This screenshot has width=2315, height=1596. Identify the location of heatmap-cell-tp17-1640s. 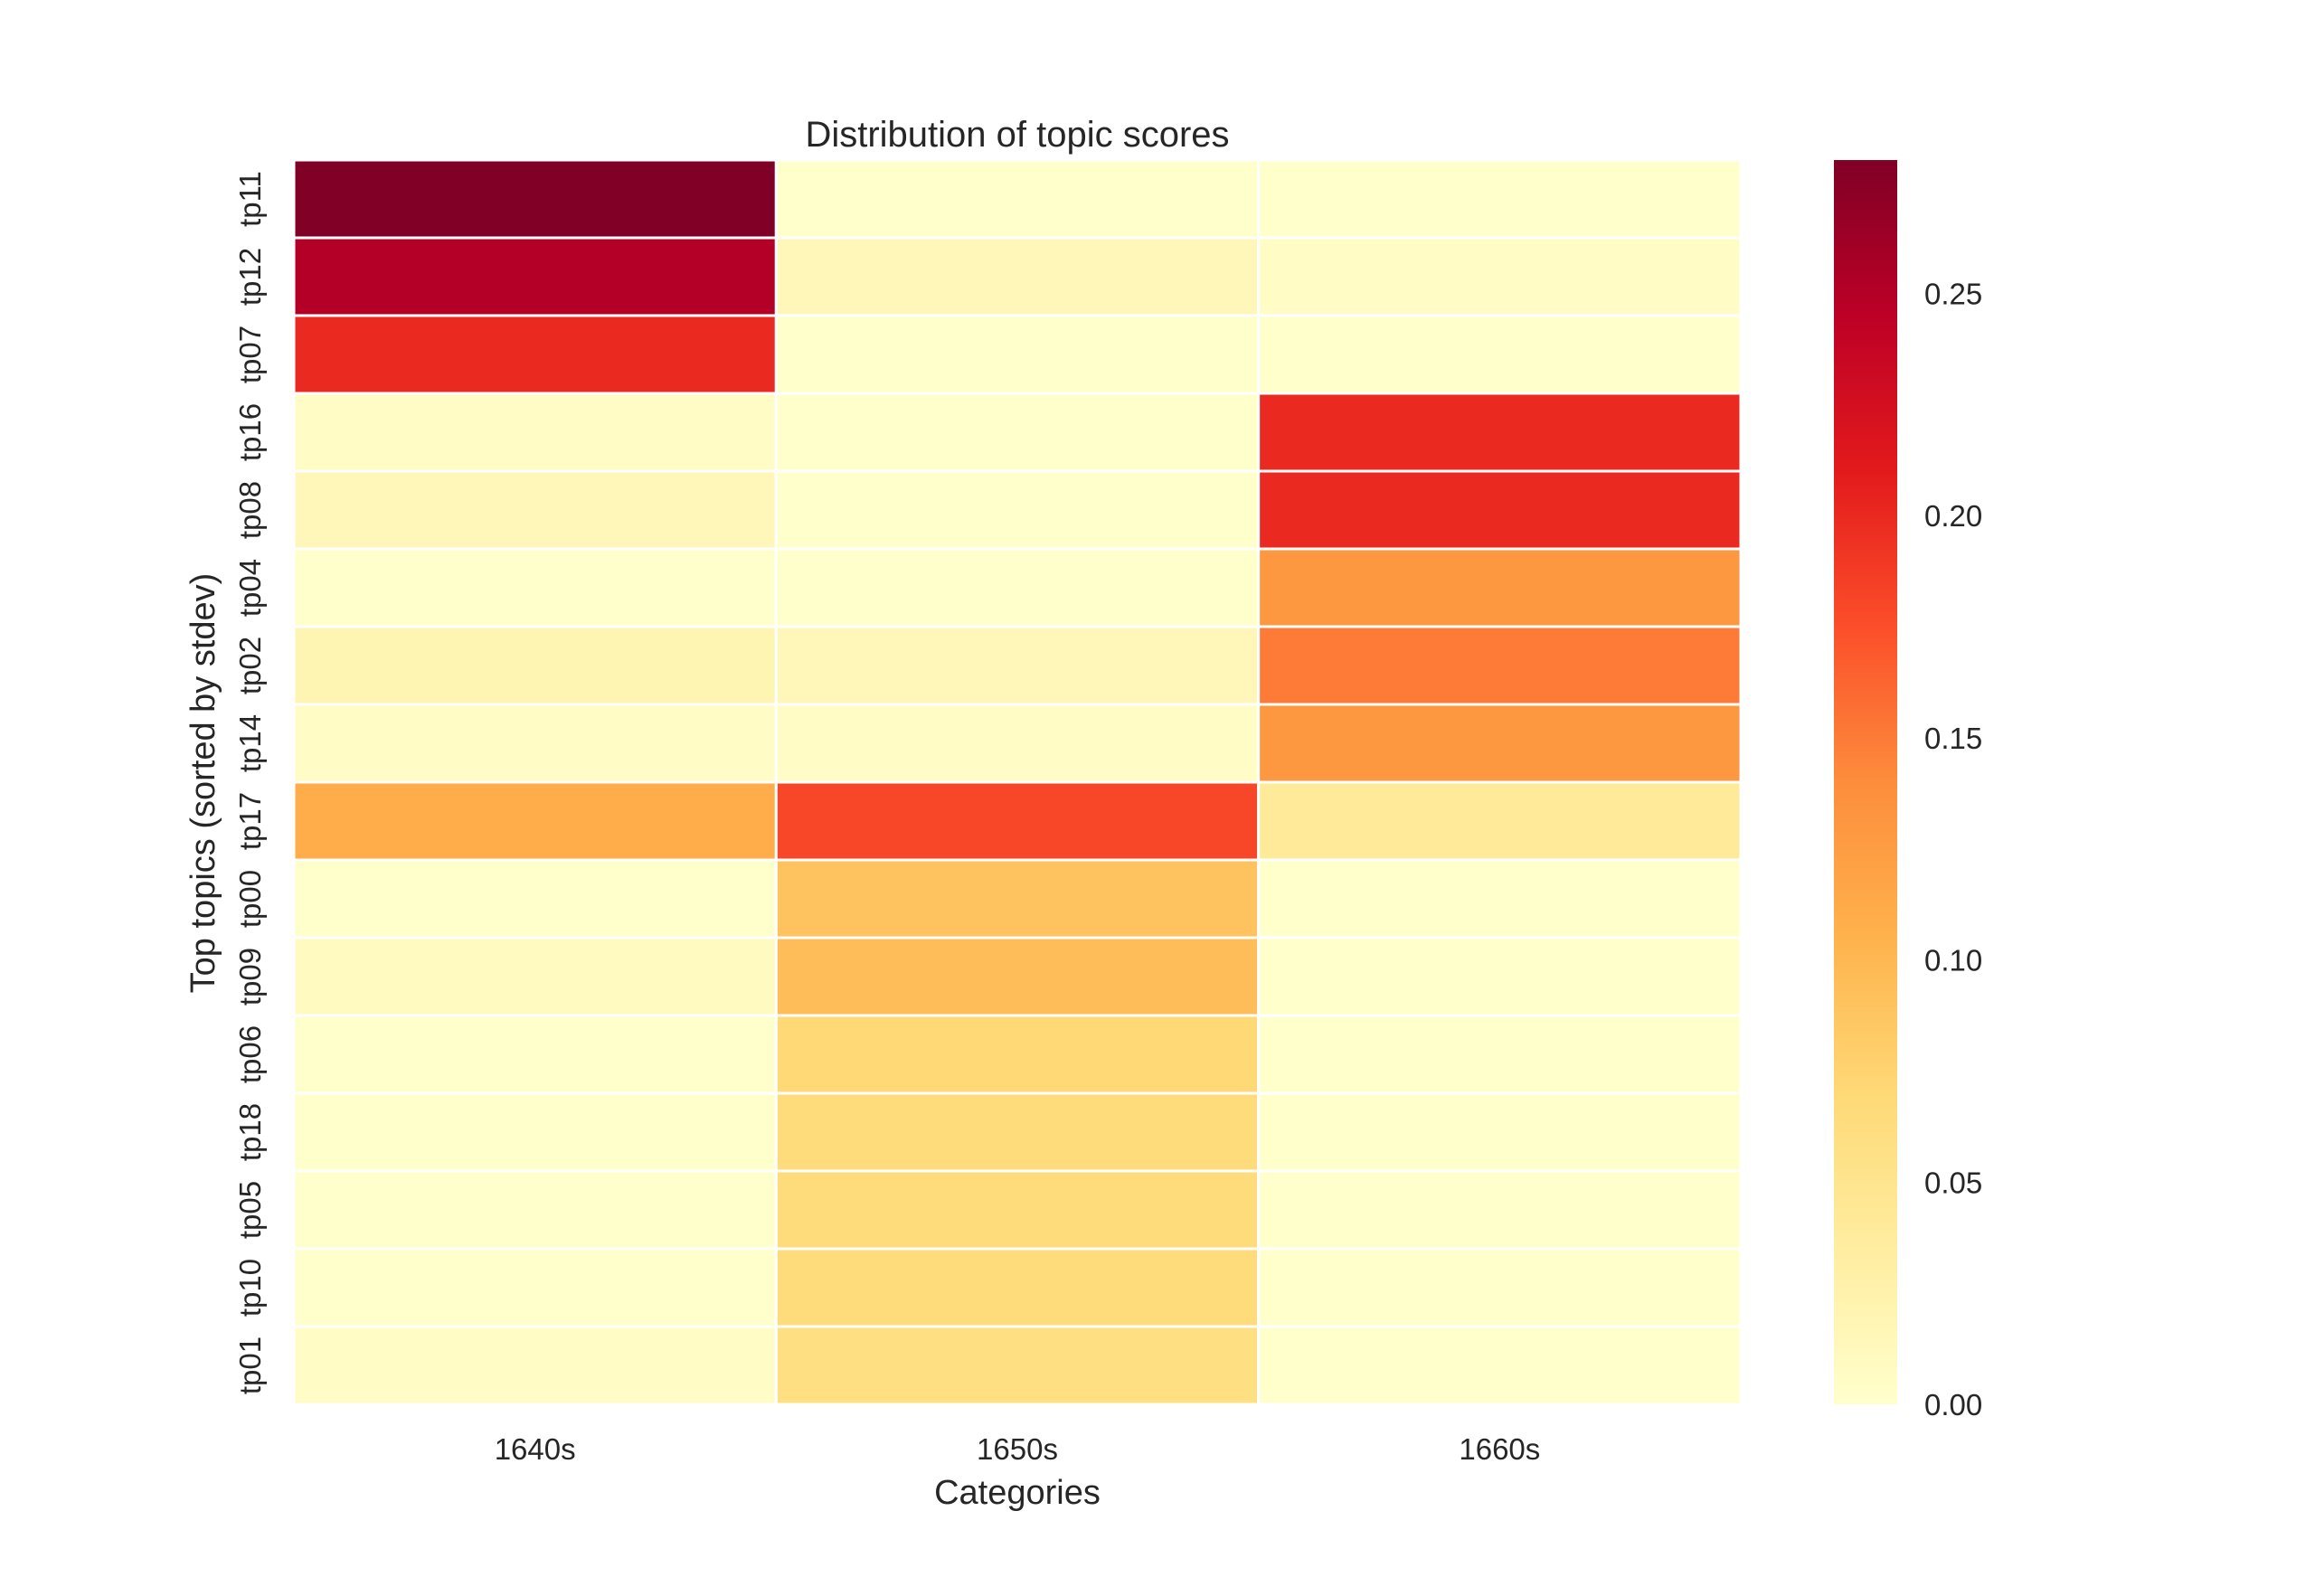
(535, 821).